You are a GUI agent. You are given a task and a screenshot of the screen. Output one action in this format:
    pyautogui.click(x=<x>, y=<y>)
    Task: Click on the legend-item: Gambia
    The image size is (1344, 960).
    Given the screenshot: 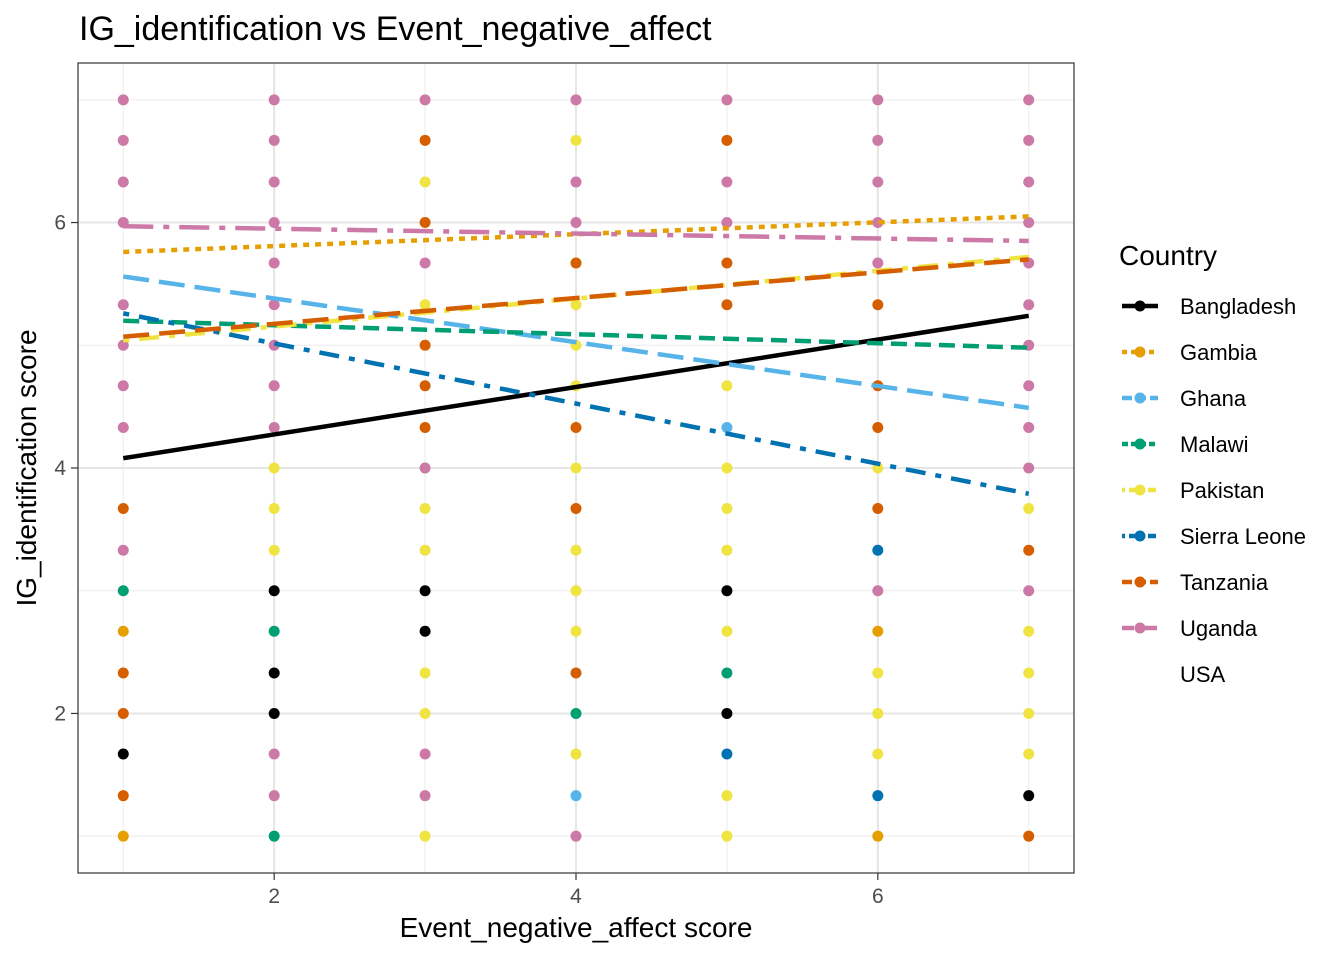 What is the action you would take?
    pyautogui.click(x=1190, y=352)
    